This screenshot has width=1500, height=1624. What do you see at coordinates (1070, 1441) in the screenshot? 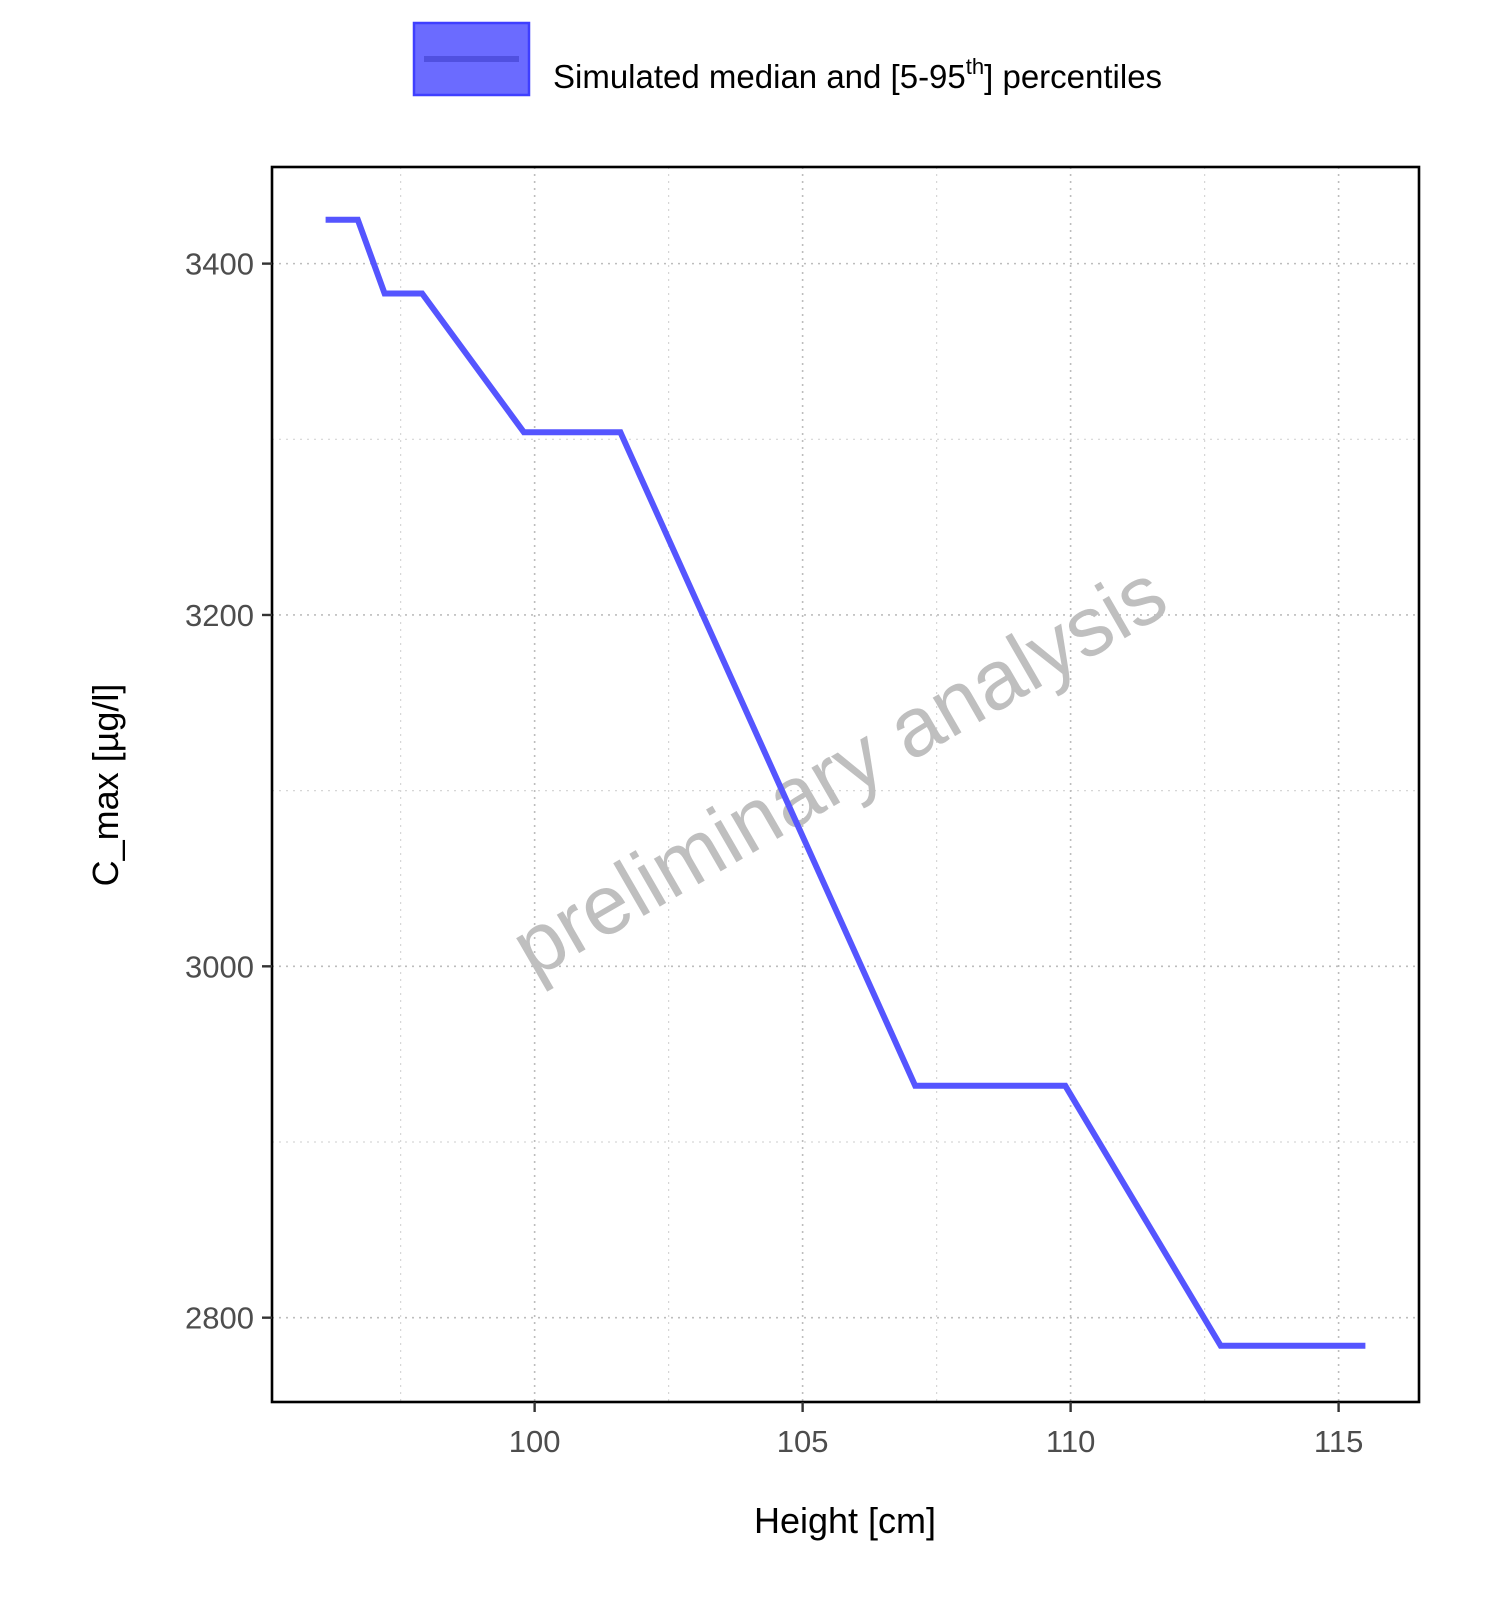
I see `x-tick-label: 110` at bounding box center [1070, 1441].